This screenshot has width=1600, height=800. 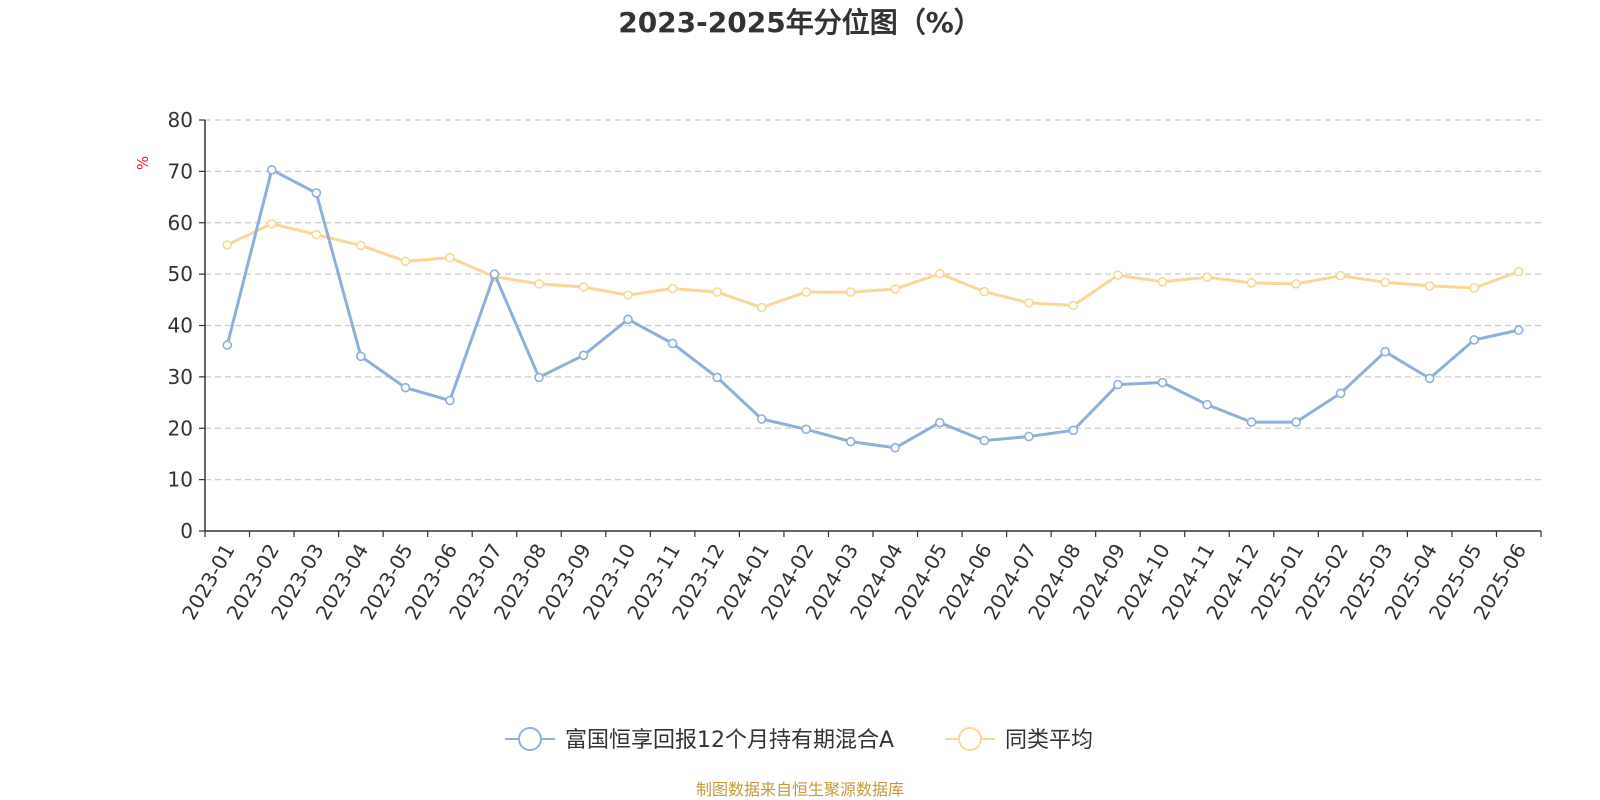 What do you see at coordinates (1049, 740) in the screenshot?
I see `legend-label: 同类平均` at bounding box center [1049, 740].